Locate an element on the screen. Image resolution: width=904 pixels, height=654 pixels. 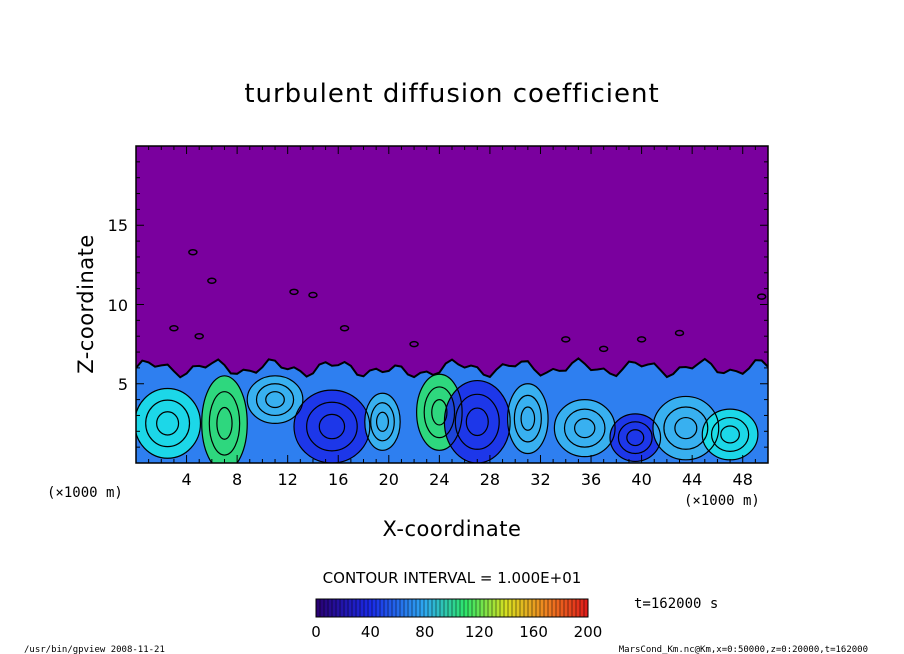
y-tick-label-10: 10 is located at coordinates (118, 305).